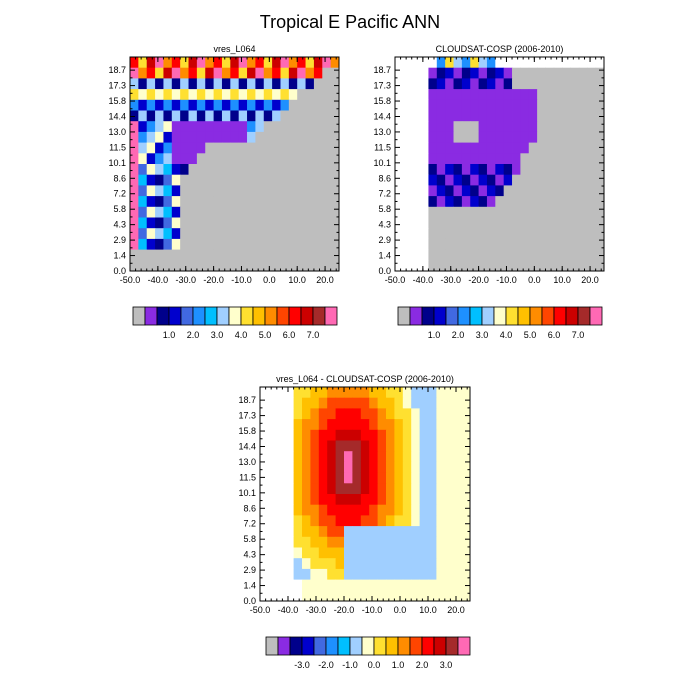 Image resolution: width=700 pixels, height=700 pixels. I want to click on y-tick-label: 11.5, so click(247, 477).